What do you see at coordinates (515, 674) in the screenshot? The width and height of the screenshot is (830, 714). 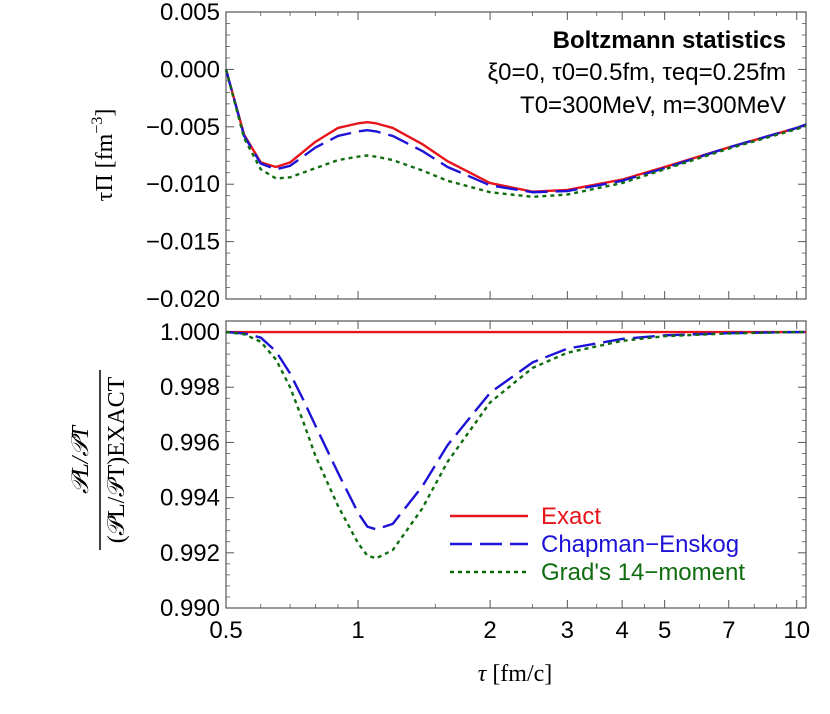 I see `x-axis-label: τ [fm/c]` at bounding box center [515, 674].